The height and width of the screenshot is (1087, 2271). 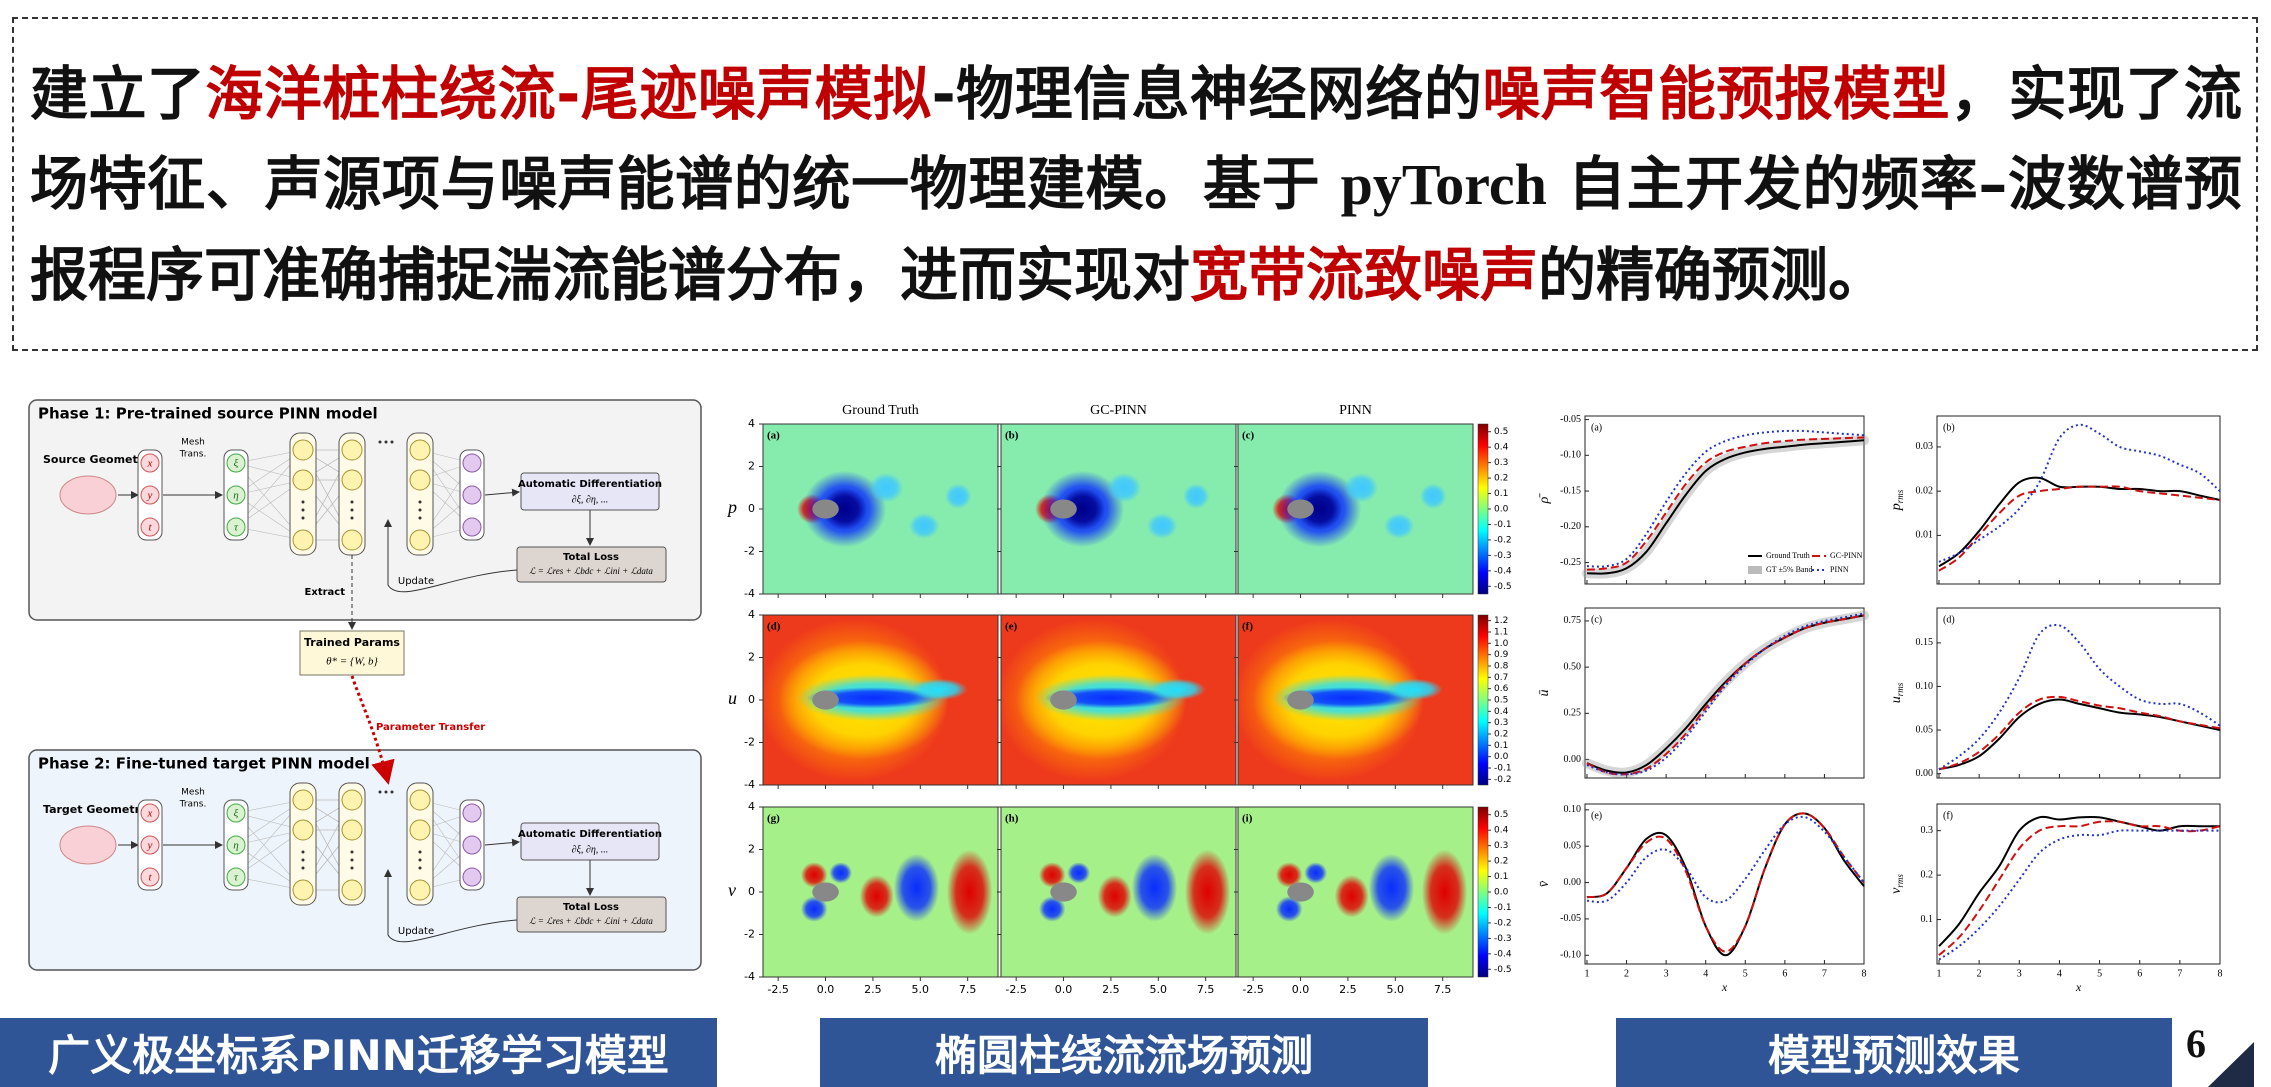 What do you see at coordinates (749, 593) in the screenshot?
I see `y-tick-label: -4` at bounding box center [749, 593].